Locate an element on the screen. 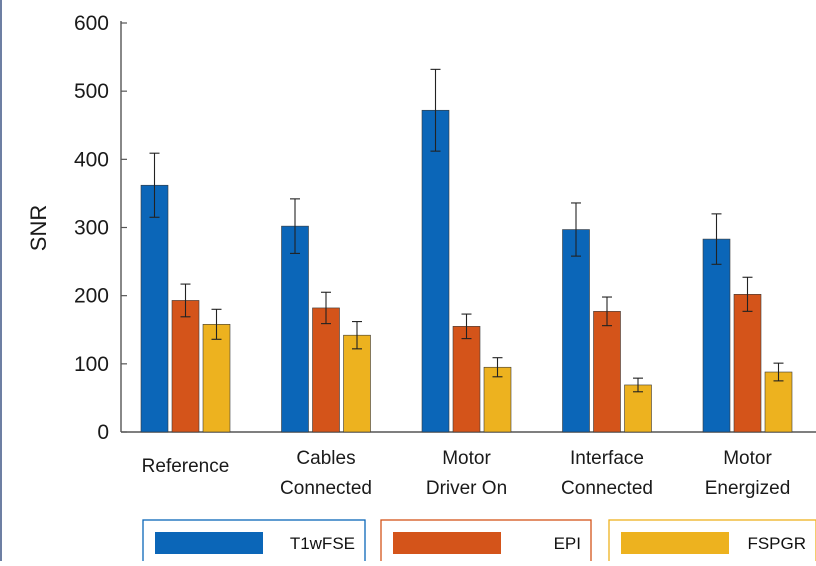  left-border-line is located at coordinates (1, 280).